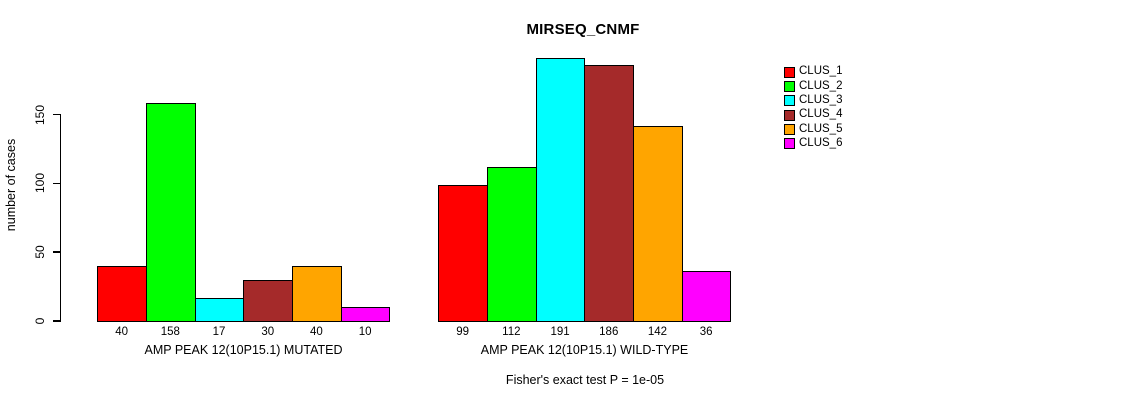  I want to click on bar-value-label: 186, so click(609, 332).